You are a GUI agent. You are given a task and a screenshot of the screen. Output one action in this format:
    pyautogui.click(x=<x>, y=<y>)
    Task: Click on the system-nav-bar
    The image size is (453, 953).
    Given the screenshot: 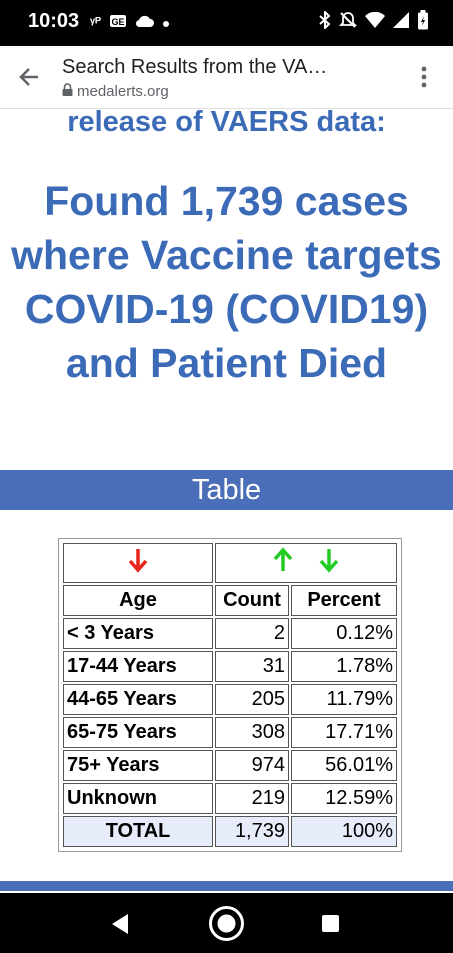 What is the action you would take?
    pyautogui.click(x=226, y=923)
    